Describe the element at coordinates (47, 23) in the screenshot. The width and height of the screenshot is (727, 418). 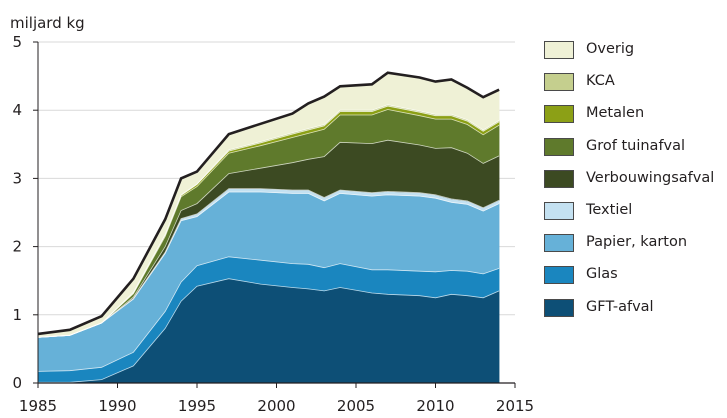
I see `y-axis-label: miljard kg` at that location.